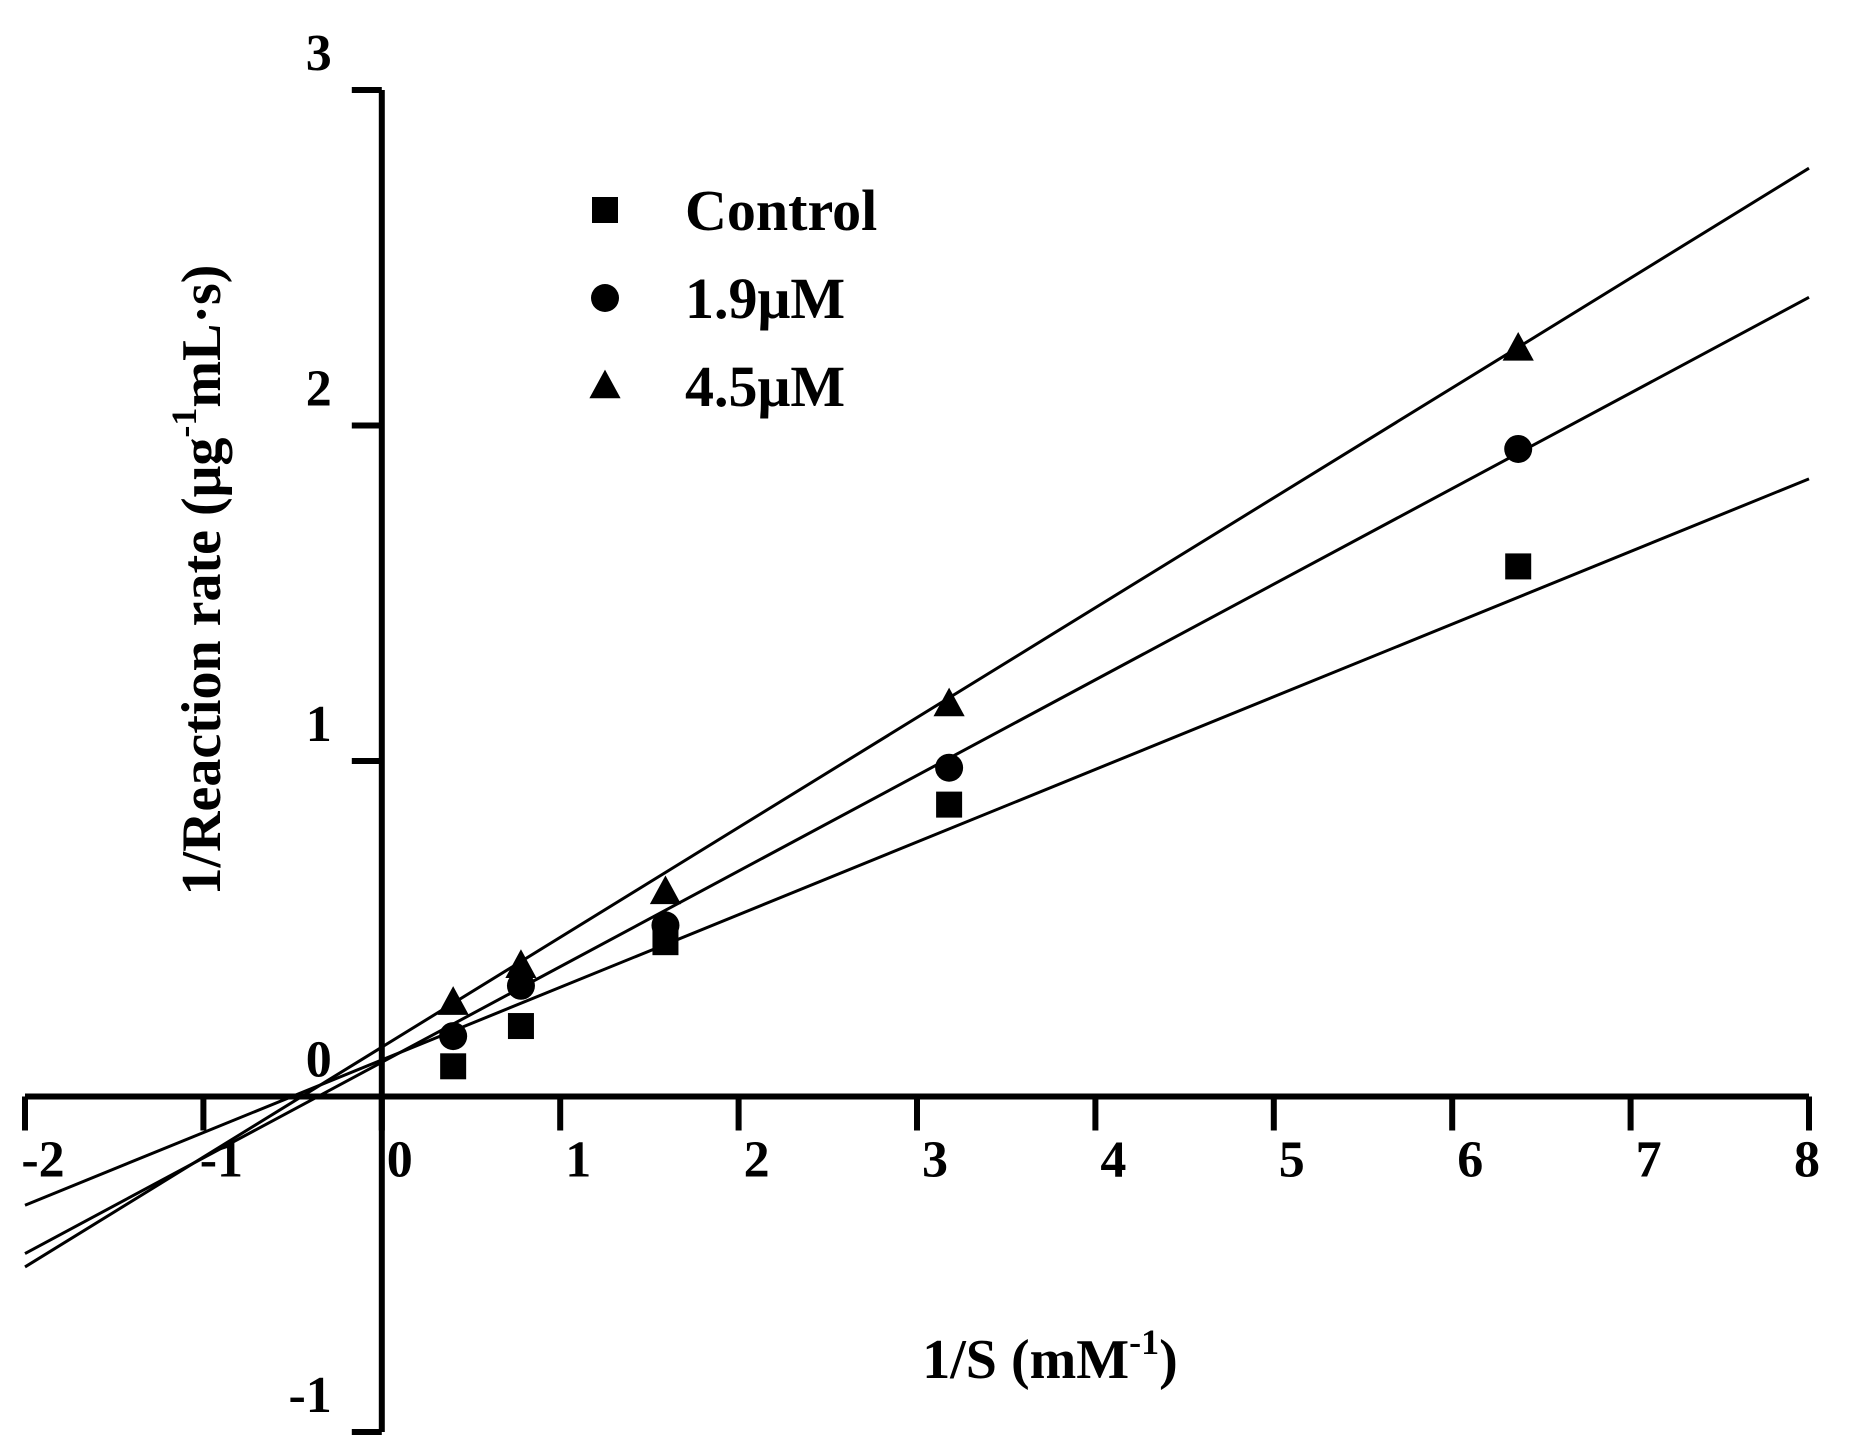  I want to click on y-axis-title-suffix: mL·s), so click(202, 336).